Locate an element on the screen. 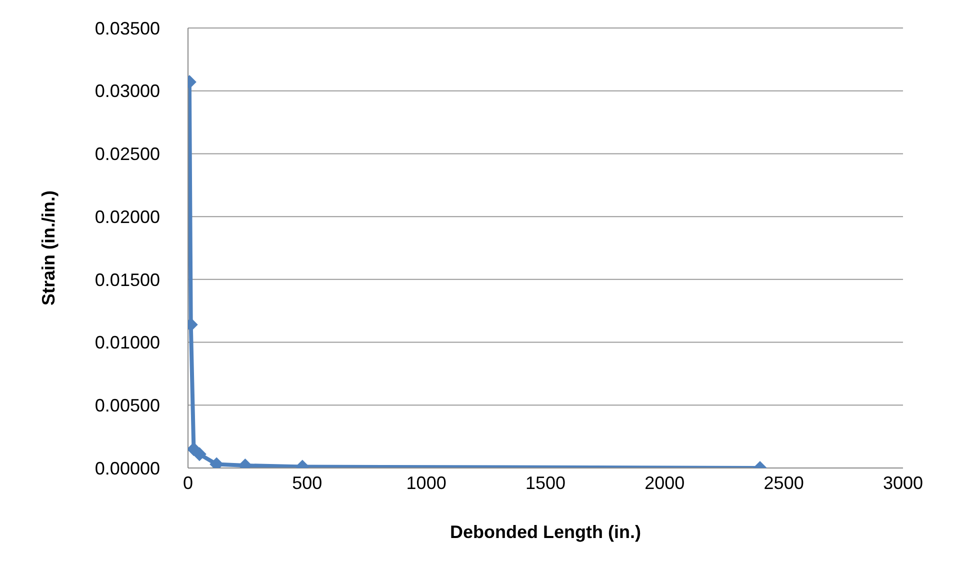  y-axis-title: Strain (in./in.) is located at coordinates (48, 248).